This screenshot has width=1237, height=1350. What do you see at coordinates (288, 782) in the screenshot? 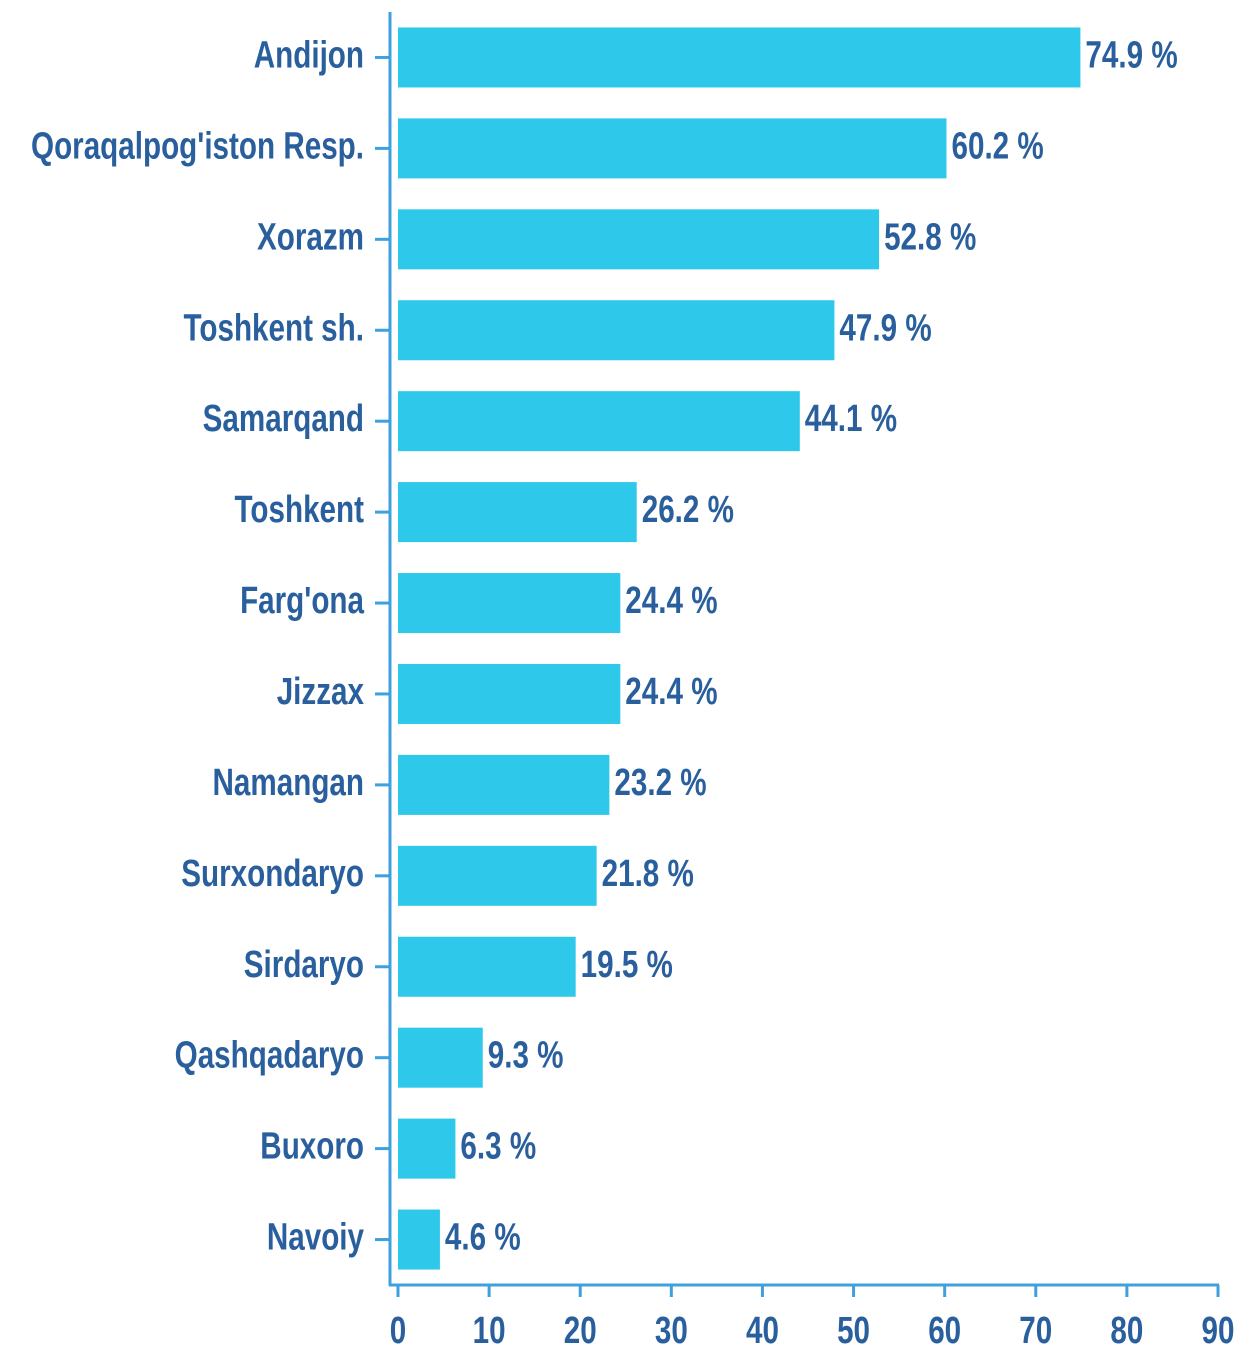
I see `y-tick-label: Namangan` at bounding box center [288, 782].